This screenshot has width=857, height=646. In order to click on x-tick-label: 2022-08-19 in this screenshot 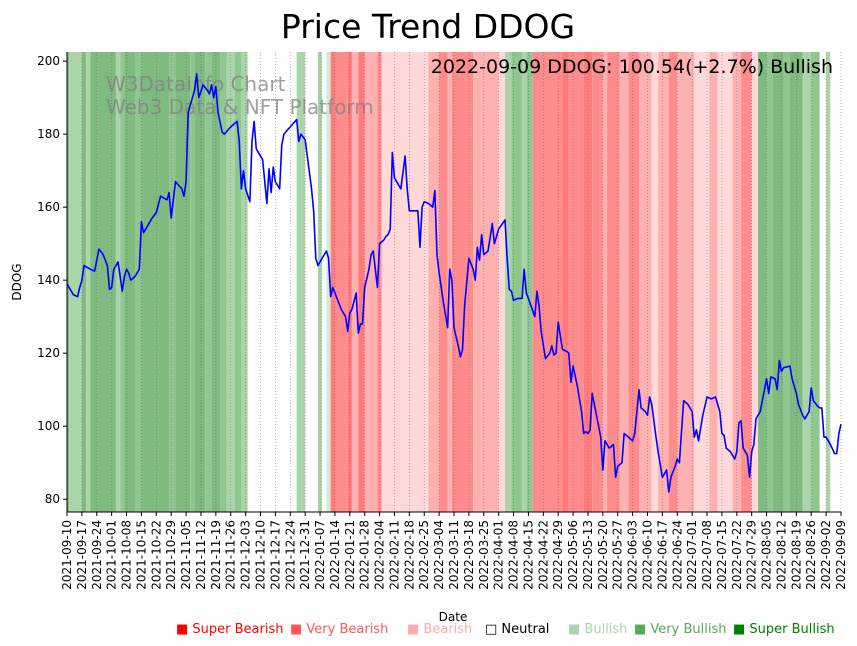, I will do `click(796, 555)`.